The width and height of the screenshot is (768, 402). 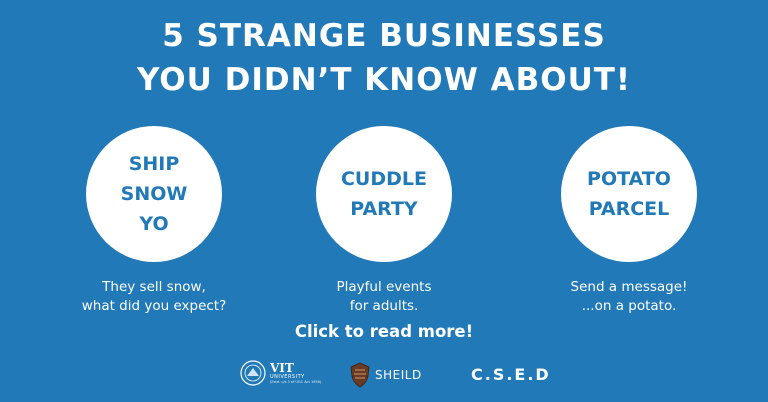 What do you see at coordinates (154, 306) in the screenshot?
I see `business-description-line: what did you expect?` at bounding box center [154, 306].